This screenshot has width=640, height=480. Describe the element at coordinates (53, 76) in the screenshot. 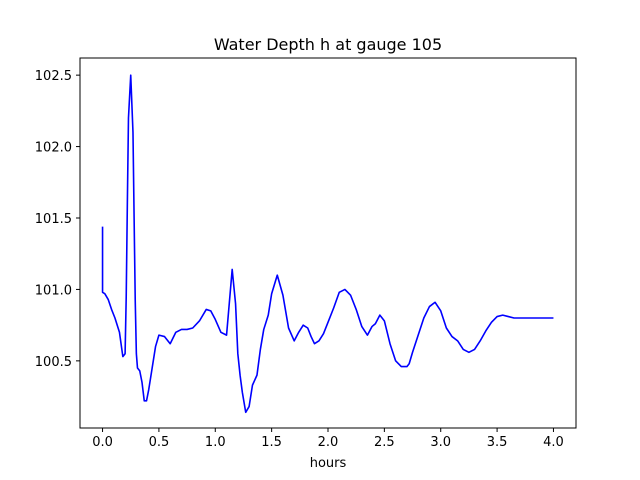

I see `y-tick-label: 102.5` at that location.